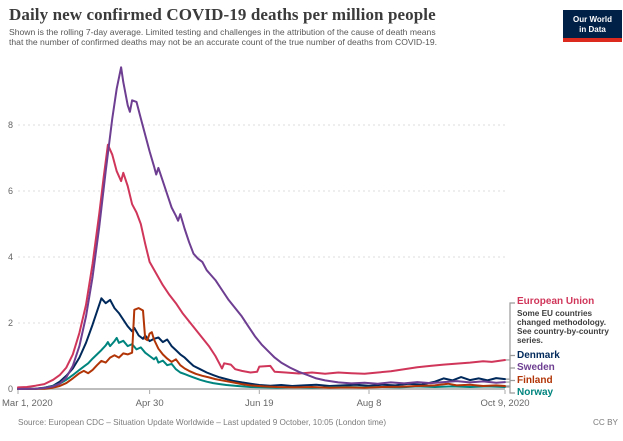 This screenshot has width=623, height=441. What do you see at coordinates (535, 380) in the screenshot?
I see `legend-label-finland: Finland` at bounding box center [535, 380].